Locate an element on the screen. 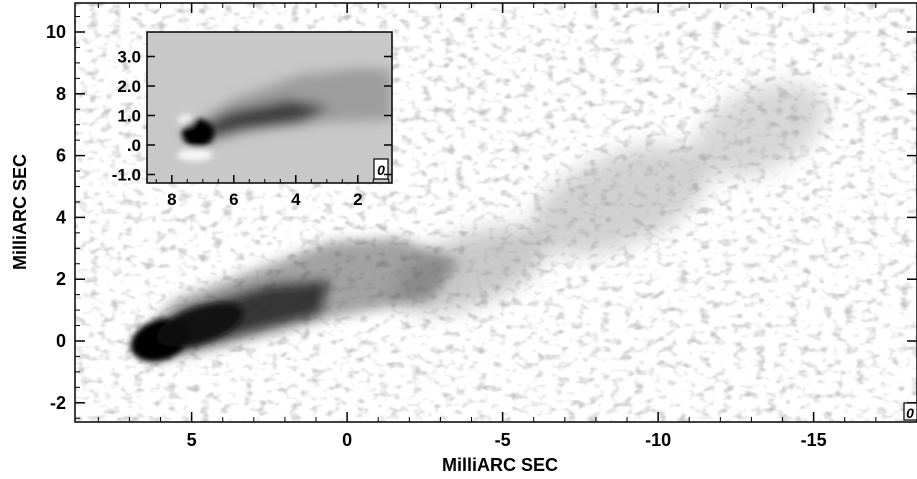  inset-jet is located at coordinates (286, 106).